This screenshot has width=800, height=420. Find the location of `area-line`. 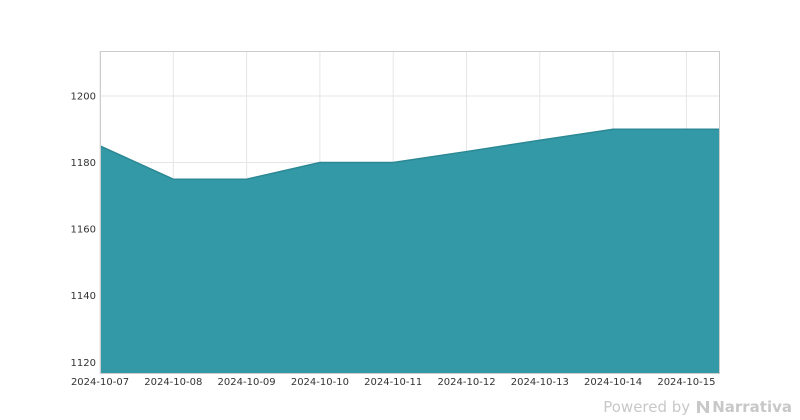

area-line is located at coordinates (409, 154).